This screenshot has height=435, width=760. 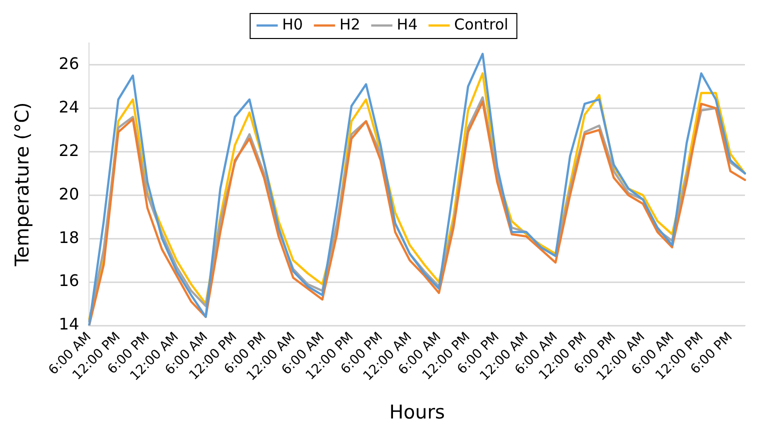 I want to click on y-tick-label: 18, so click(x=69, y=237).